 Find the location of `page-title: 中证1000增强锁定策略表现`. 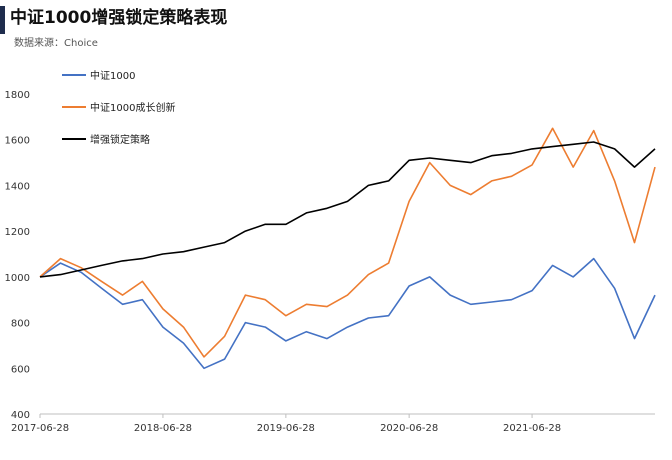

page-title: 中证1000增强锁定策略表现 is located at coordinates (119, 18).